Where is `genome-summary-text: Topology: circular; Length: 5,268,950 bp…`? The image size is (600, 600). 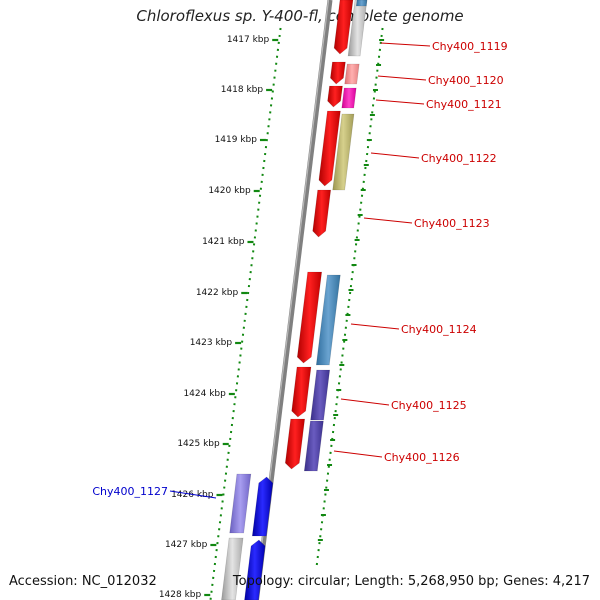
genome-summary-text: Topology: circular; Length: 5,268,950 bp… is located at coordinates (411, 581).